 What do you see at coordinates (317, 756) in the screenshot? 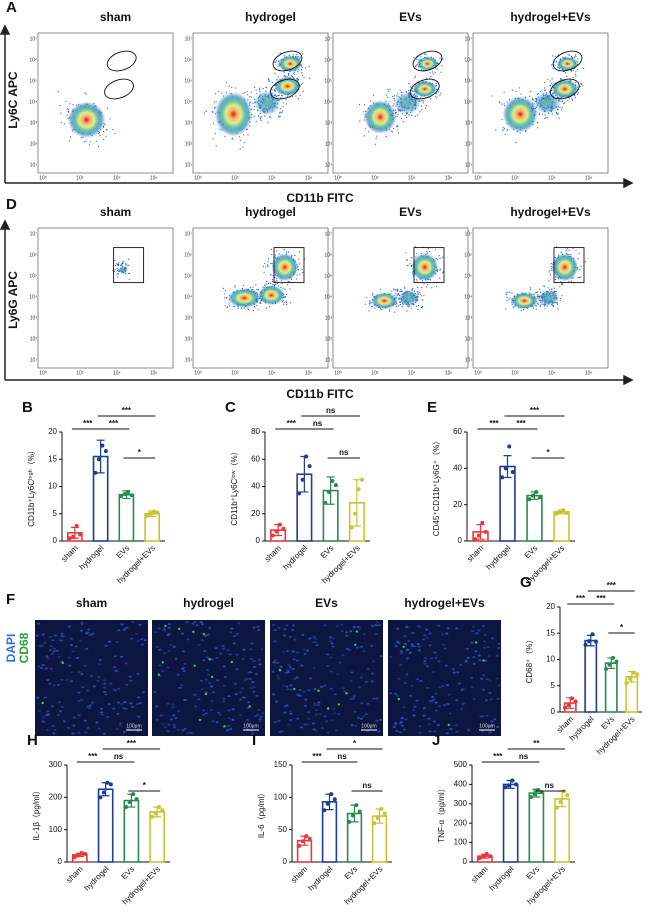
I see `significance-label: ***` at bounding box center [317, 756].